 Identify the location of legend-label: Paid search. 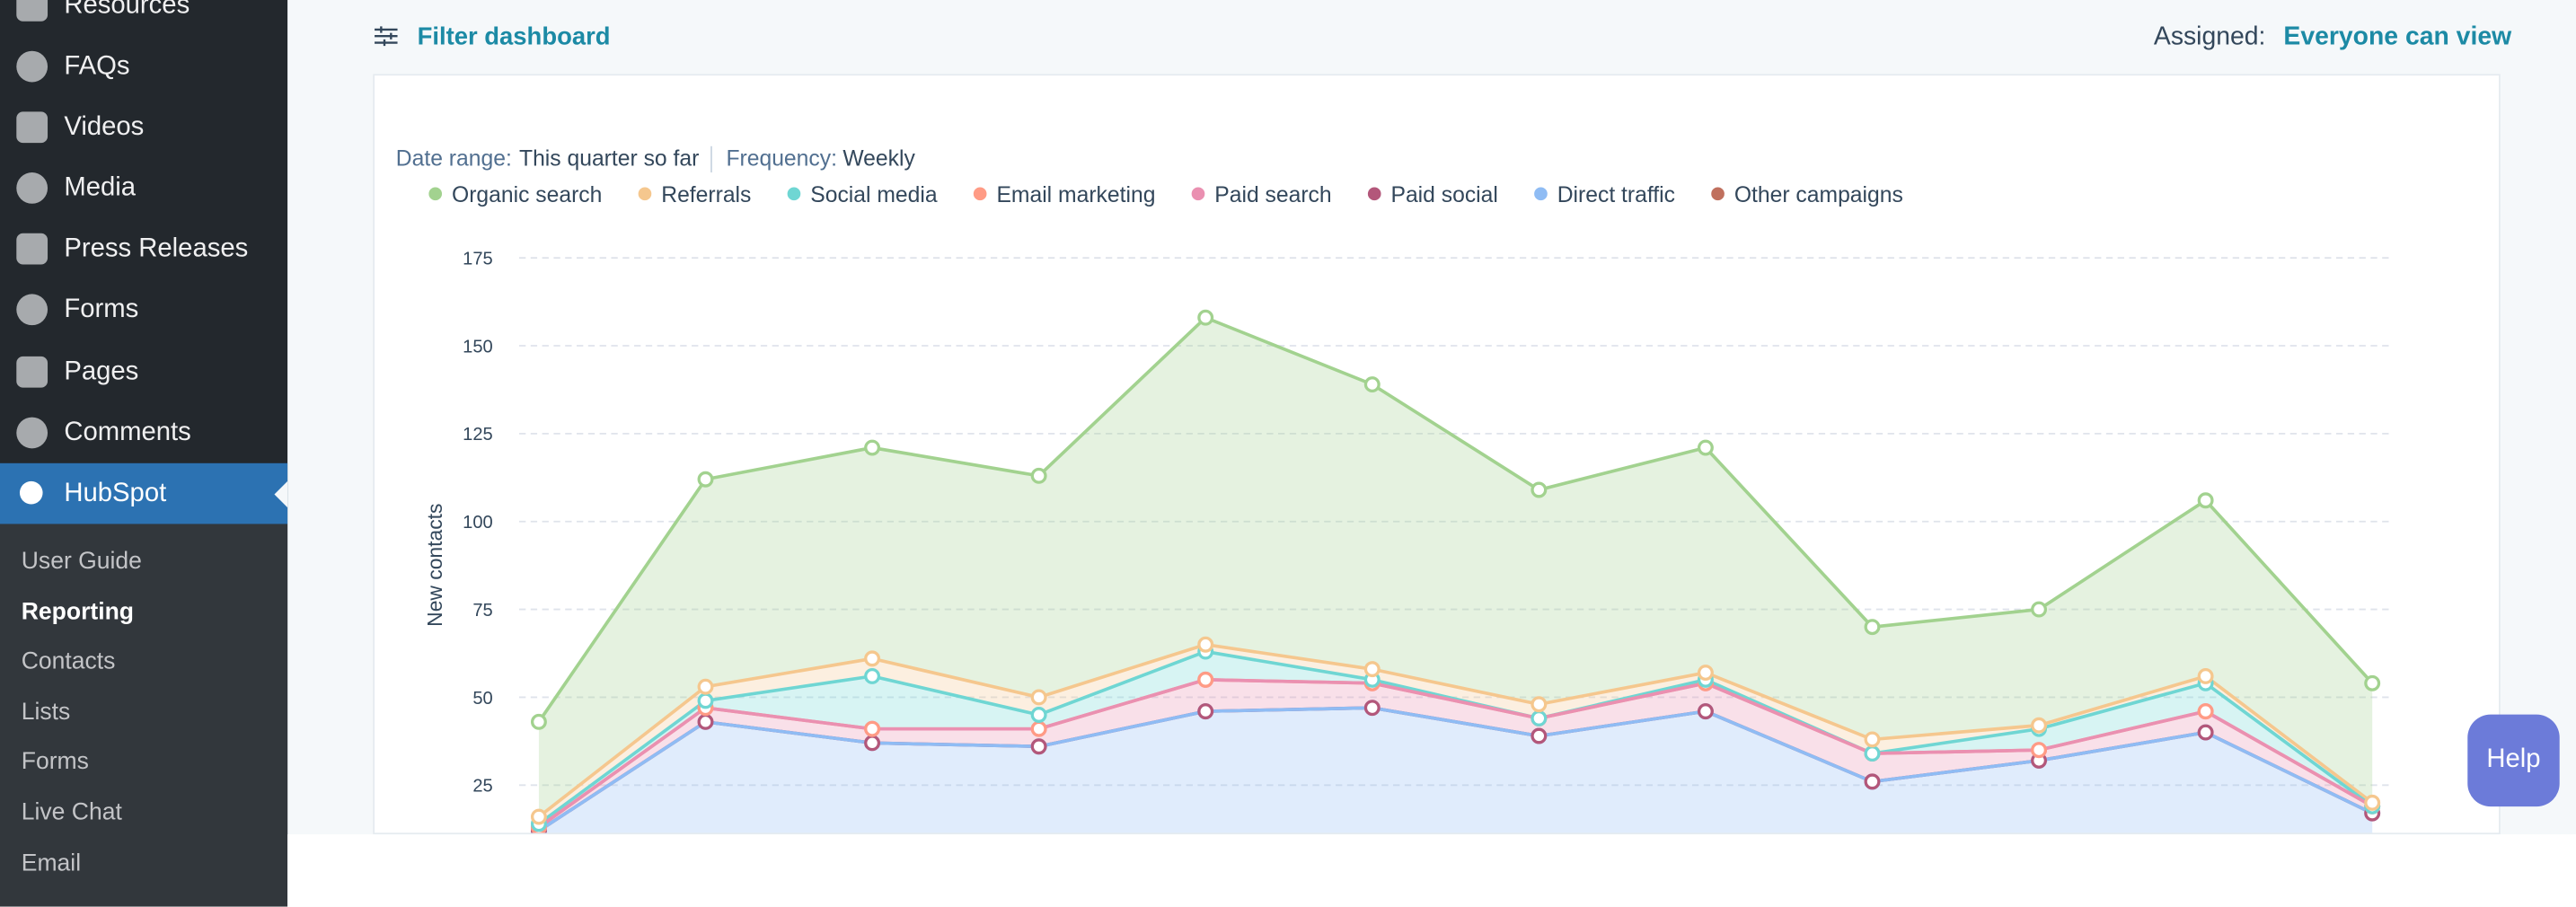
(1272, 195).